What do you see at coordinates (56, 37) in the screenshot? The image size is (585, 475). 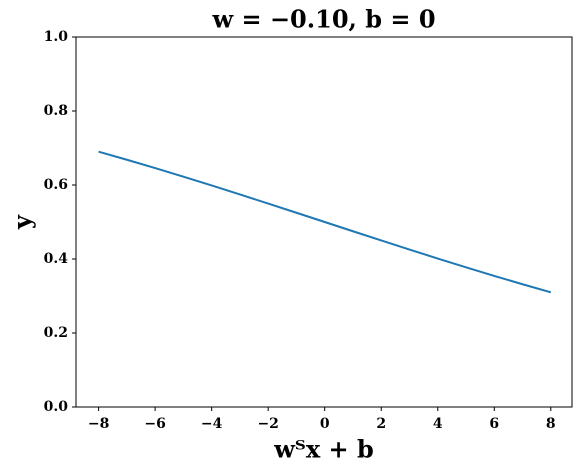 I see `y-tick-label: 1.0` at bounding box center [56, 37].